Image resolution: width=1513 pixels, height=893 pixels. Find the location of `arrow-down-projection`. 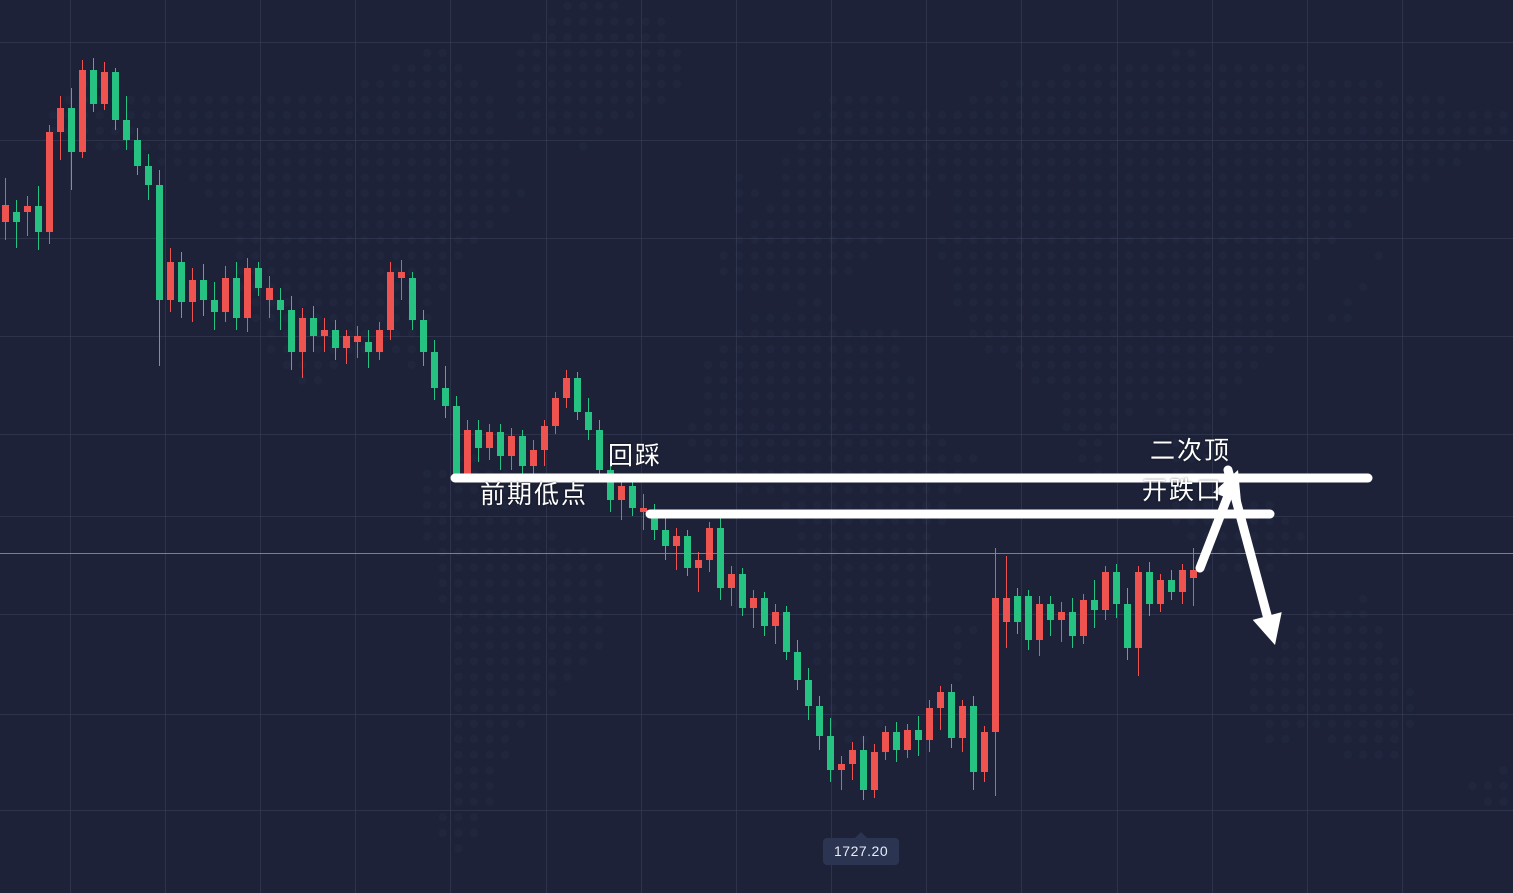

arrow-down-projection is located at coordinates (1252, 555).